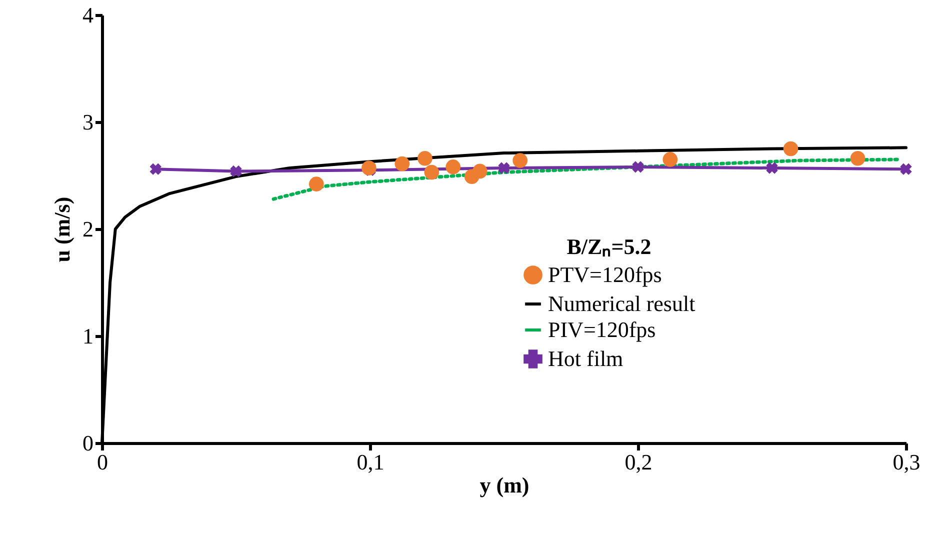 The image size is (930, 537). Describe the element at coordinates (88, 122) in the screenshot. I see `y-tick-label: 3` at that location.